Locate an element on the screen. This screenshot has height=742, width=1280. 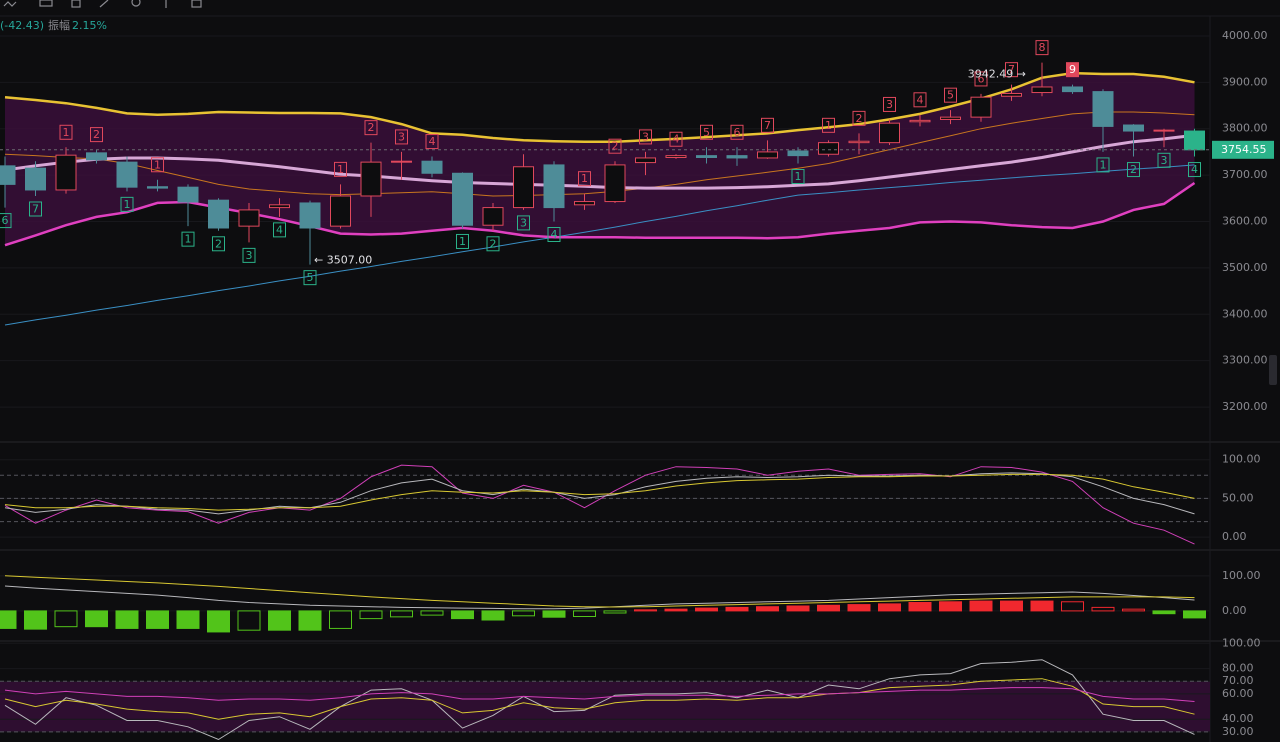
y-tick-label: 3900.00 is located at coordinates (1245, 81).